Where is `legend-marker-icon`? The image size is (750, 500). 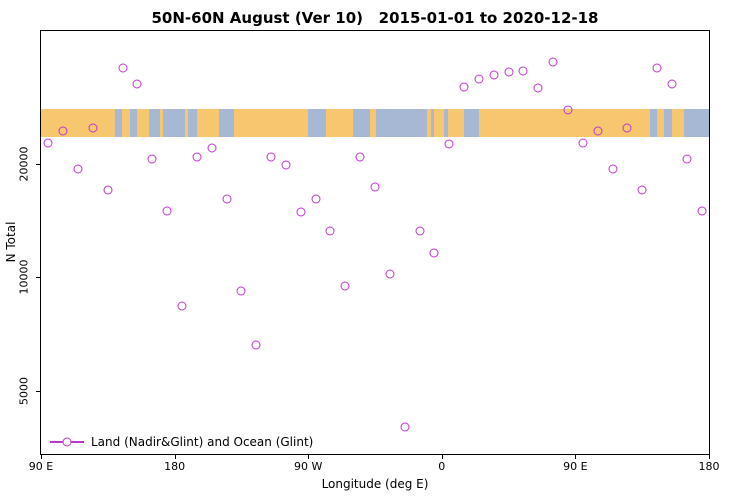 legend-marker-icon is located at coordinates (67, 442).